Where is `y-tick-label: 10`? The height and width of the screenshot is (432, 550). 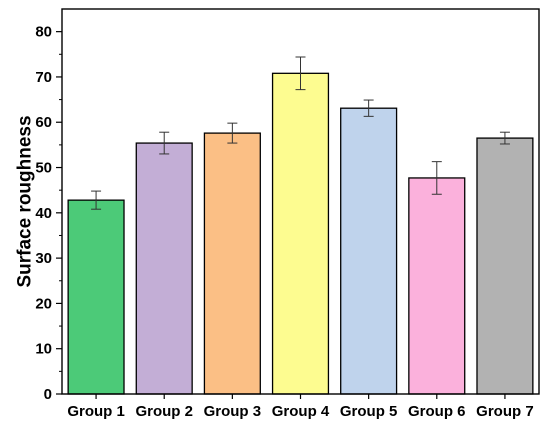
y-tick-label: 10 is located at coordinates (43, 349).